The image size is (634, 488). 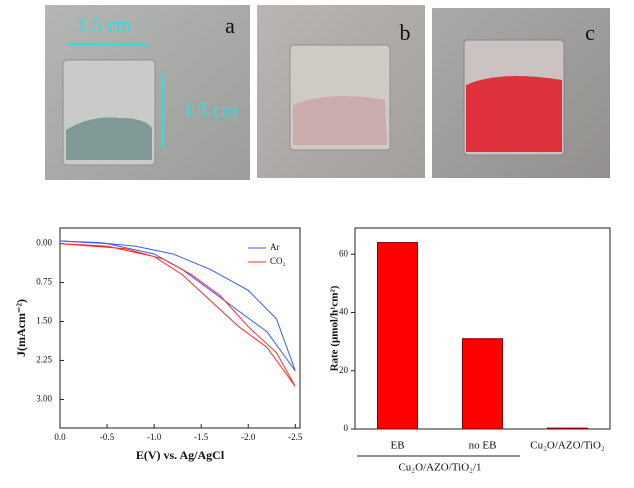 What do you see at coordinates (590, 32) in the screenshot?
I see `panel-label: c` at bounding box center [590, 32].